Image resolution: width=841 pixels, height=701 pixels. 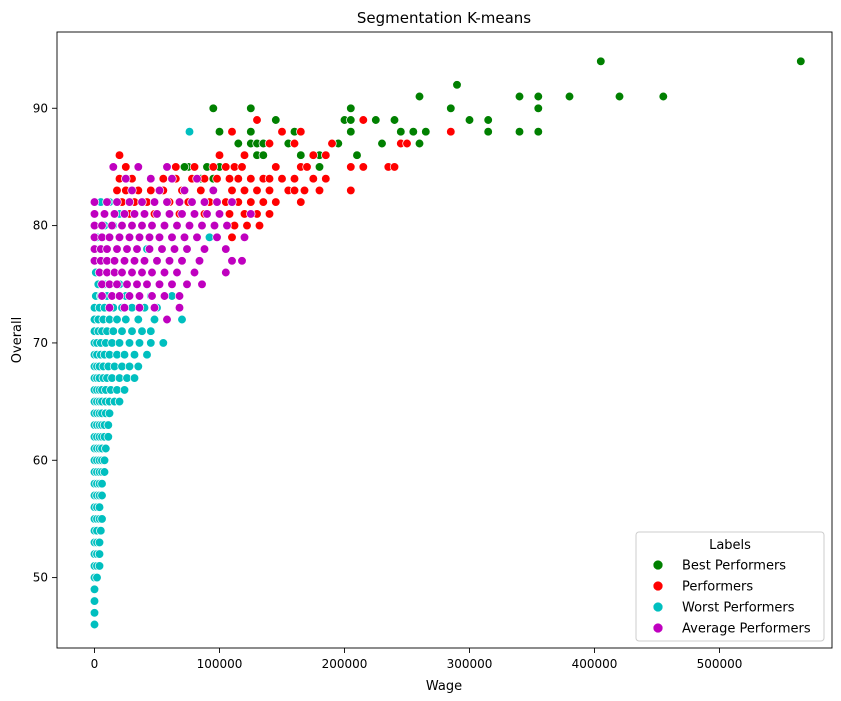 What do you see at coordinates (595, 664) in the screenshot?
I see `x-tick-label: 400000` at bounding box center [595, 664].